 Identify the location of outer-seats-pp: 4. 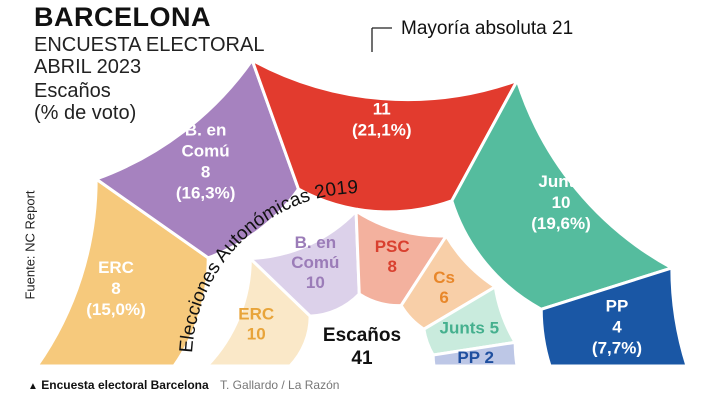
(617, 327).